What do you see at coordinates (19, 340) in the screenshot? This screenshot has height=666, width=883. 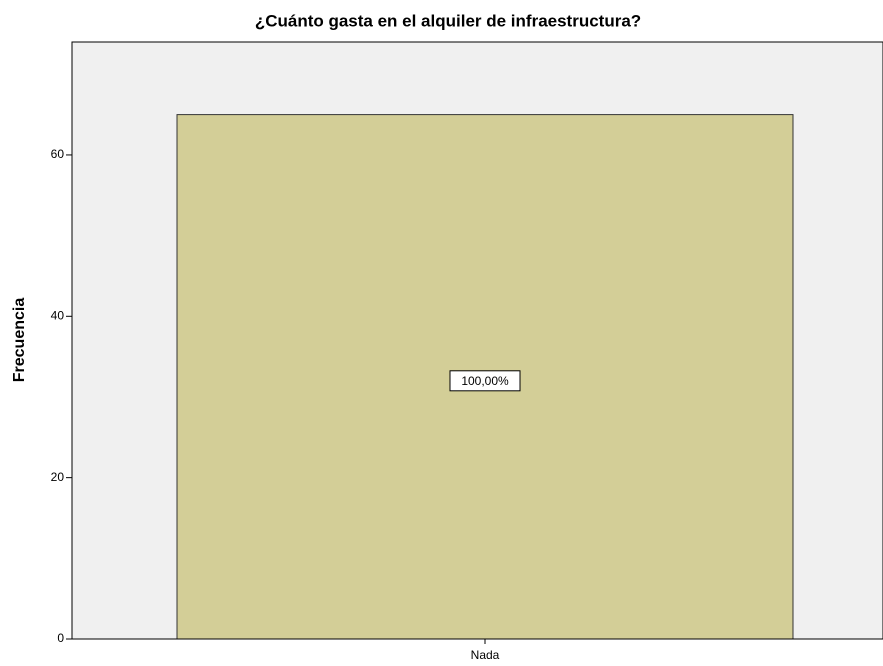 I see `y-axis-label: Frecuencia` at bounding box center [19, 340].